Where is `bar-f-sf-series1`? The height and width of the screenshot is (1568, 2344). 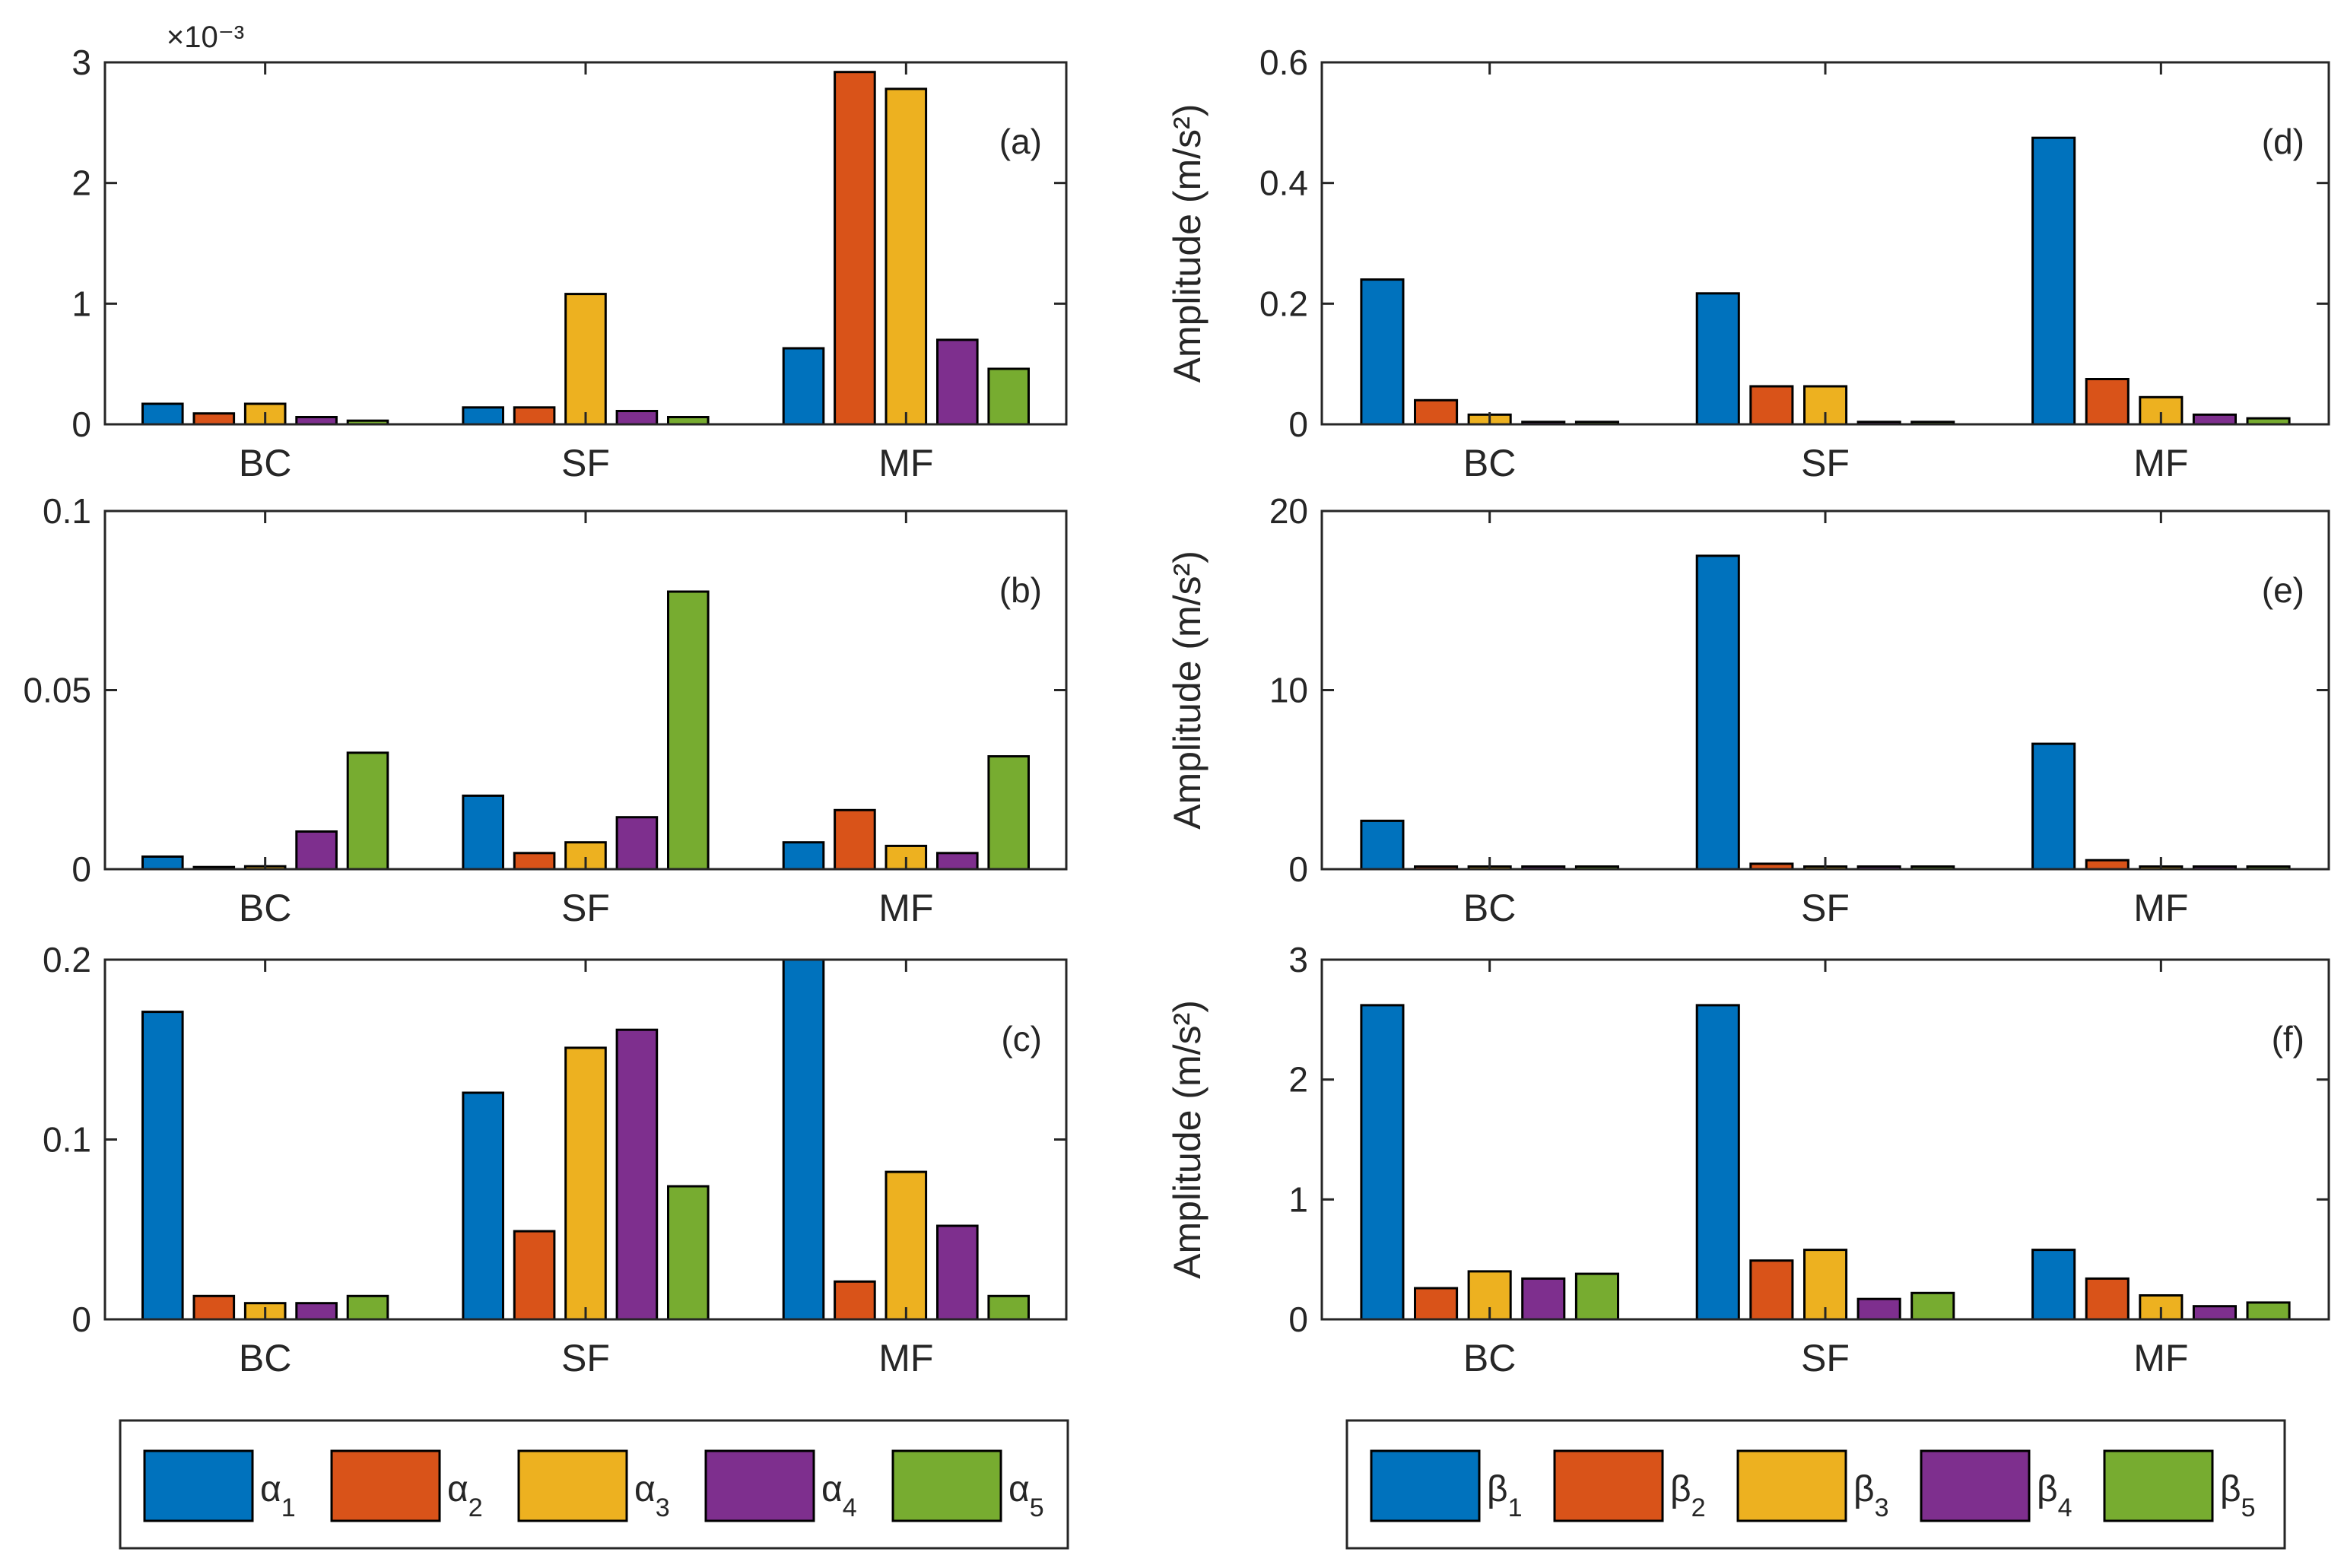
bar-f-sf-series1 is located at coordinates (1717, 1162).